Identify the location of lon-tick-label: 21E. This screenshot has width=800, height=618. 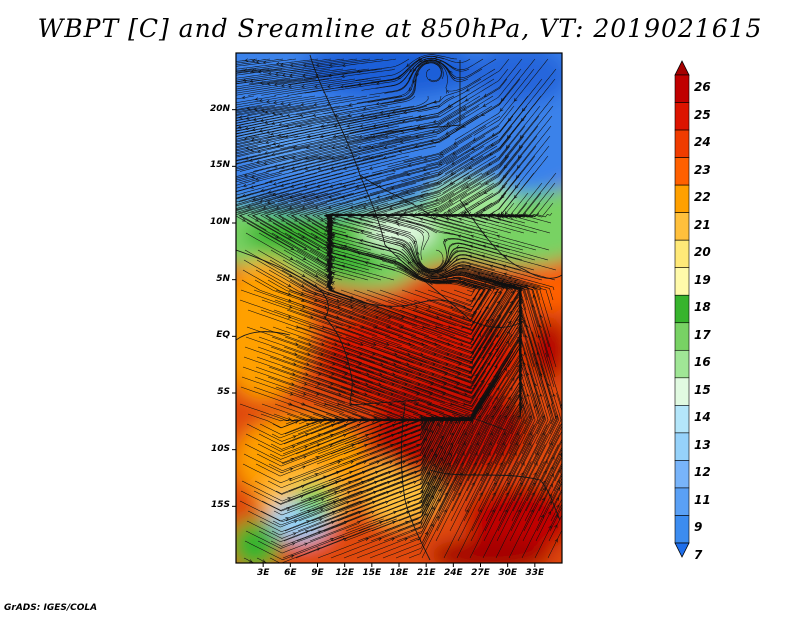
(426, 573).